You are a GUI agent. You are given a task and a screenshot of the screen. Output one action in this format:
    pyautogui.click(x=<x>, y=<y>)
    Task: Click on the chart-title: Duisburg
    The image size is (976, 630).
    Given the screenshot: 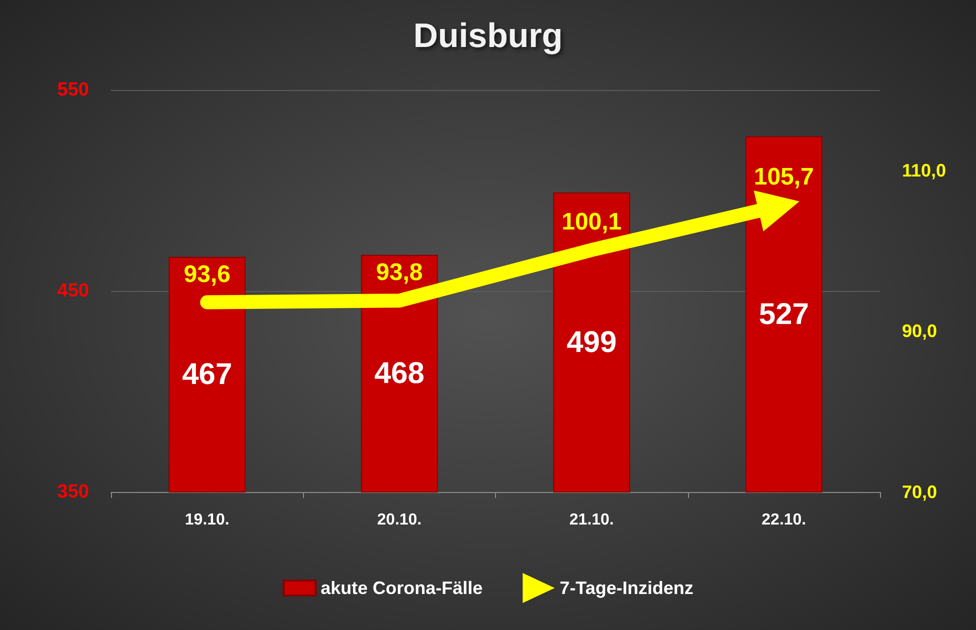 What is the action you would take?
    pyautogui.click(x=488, y=36)
    